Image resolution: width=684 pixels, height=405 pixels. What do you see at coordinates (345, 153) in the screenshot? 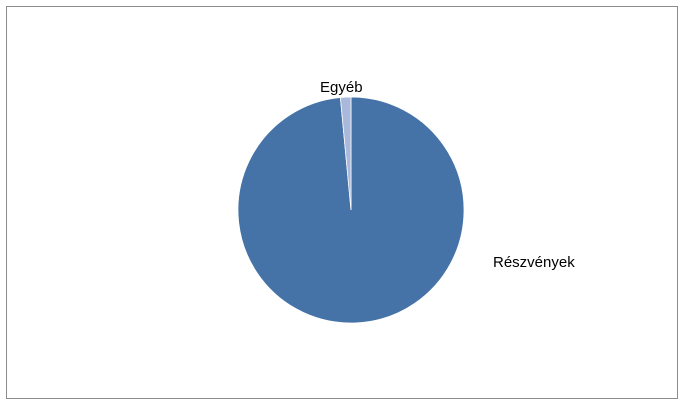
I see `pie-slice-egyeb` at bounding box center [345, 153].